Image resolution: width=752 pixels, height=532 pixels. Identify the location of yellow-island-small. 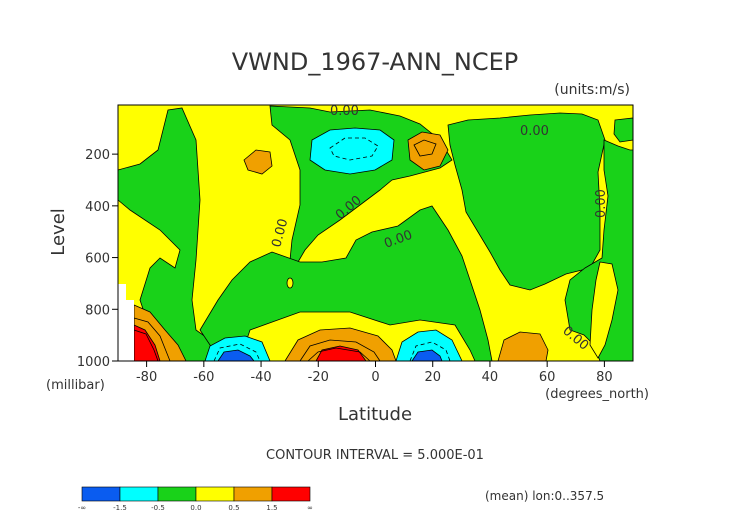
(290, 283).